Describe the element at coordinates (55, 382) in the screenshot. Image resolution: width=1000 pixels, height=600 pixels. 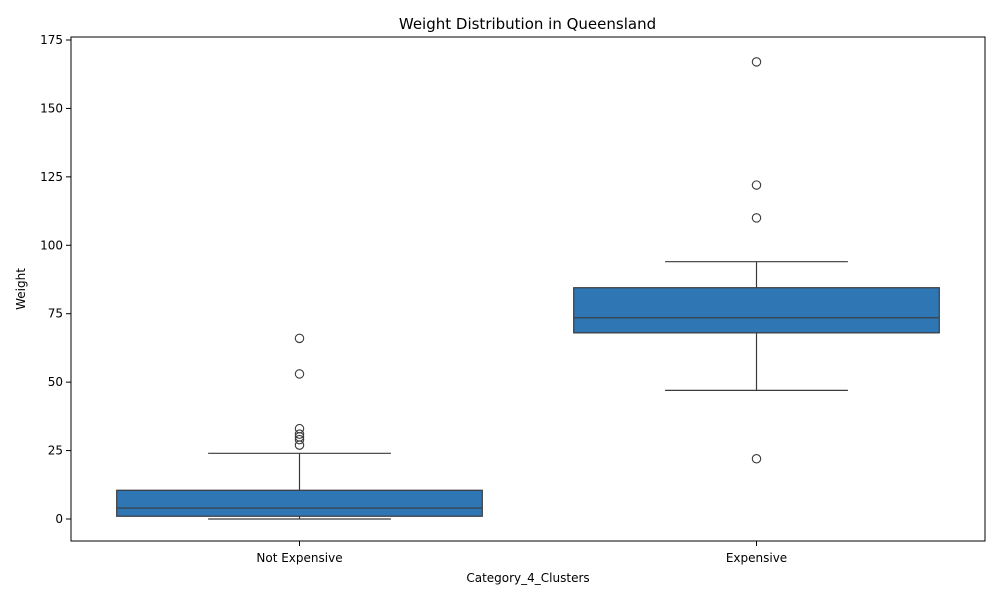
I see `y-tick-label: 50` at that location.